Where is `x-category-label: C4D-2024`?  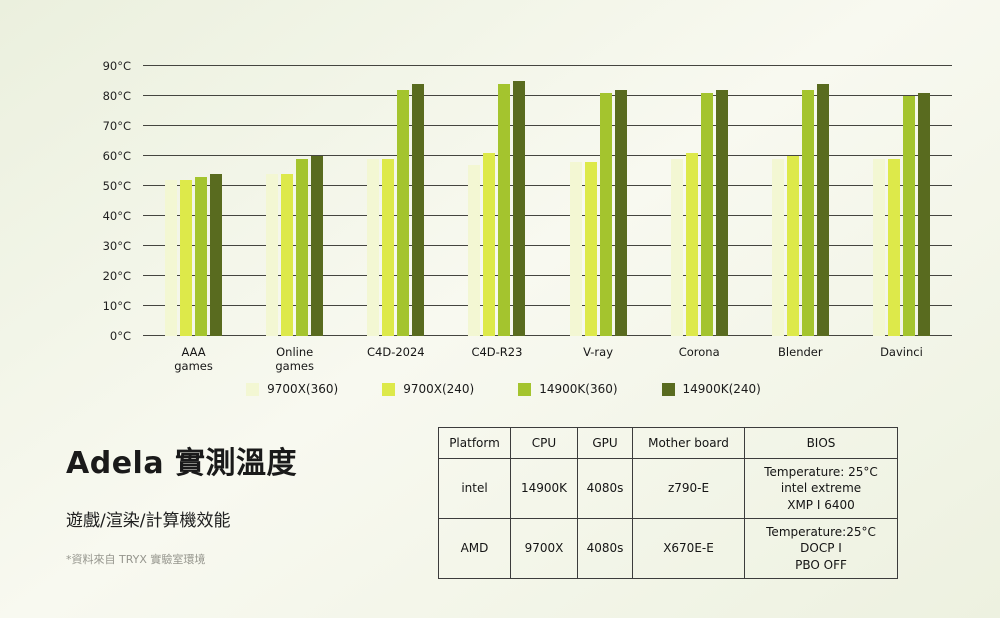 x-category-label: C4D-2024 is located at coordinates (396, 352).